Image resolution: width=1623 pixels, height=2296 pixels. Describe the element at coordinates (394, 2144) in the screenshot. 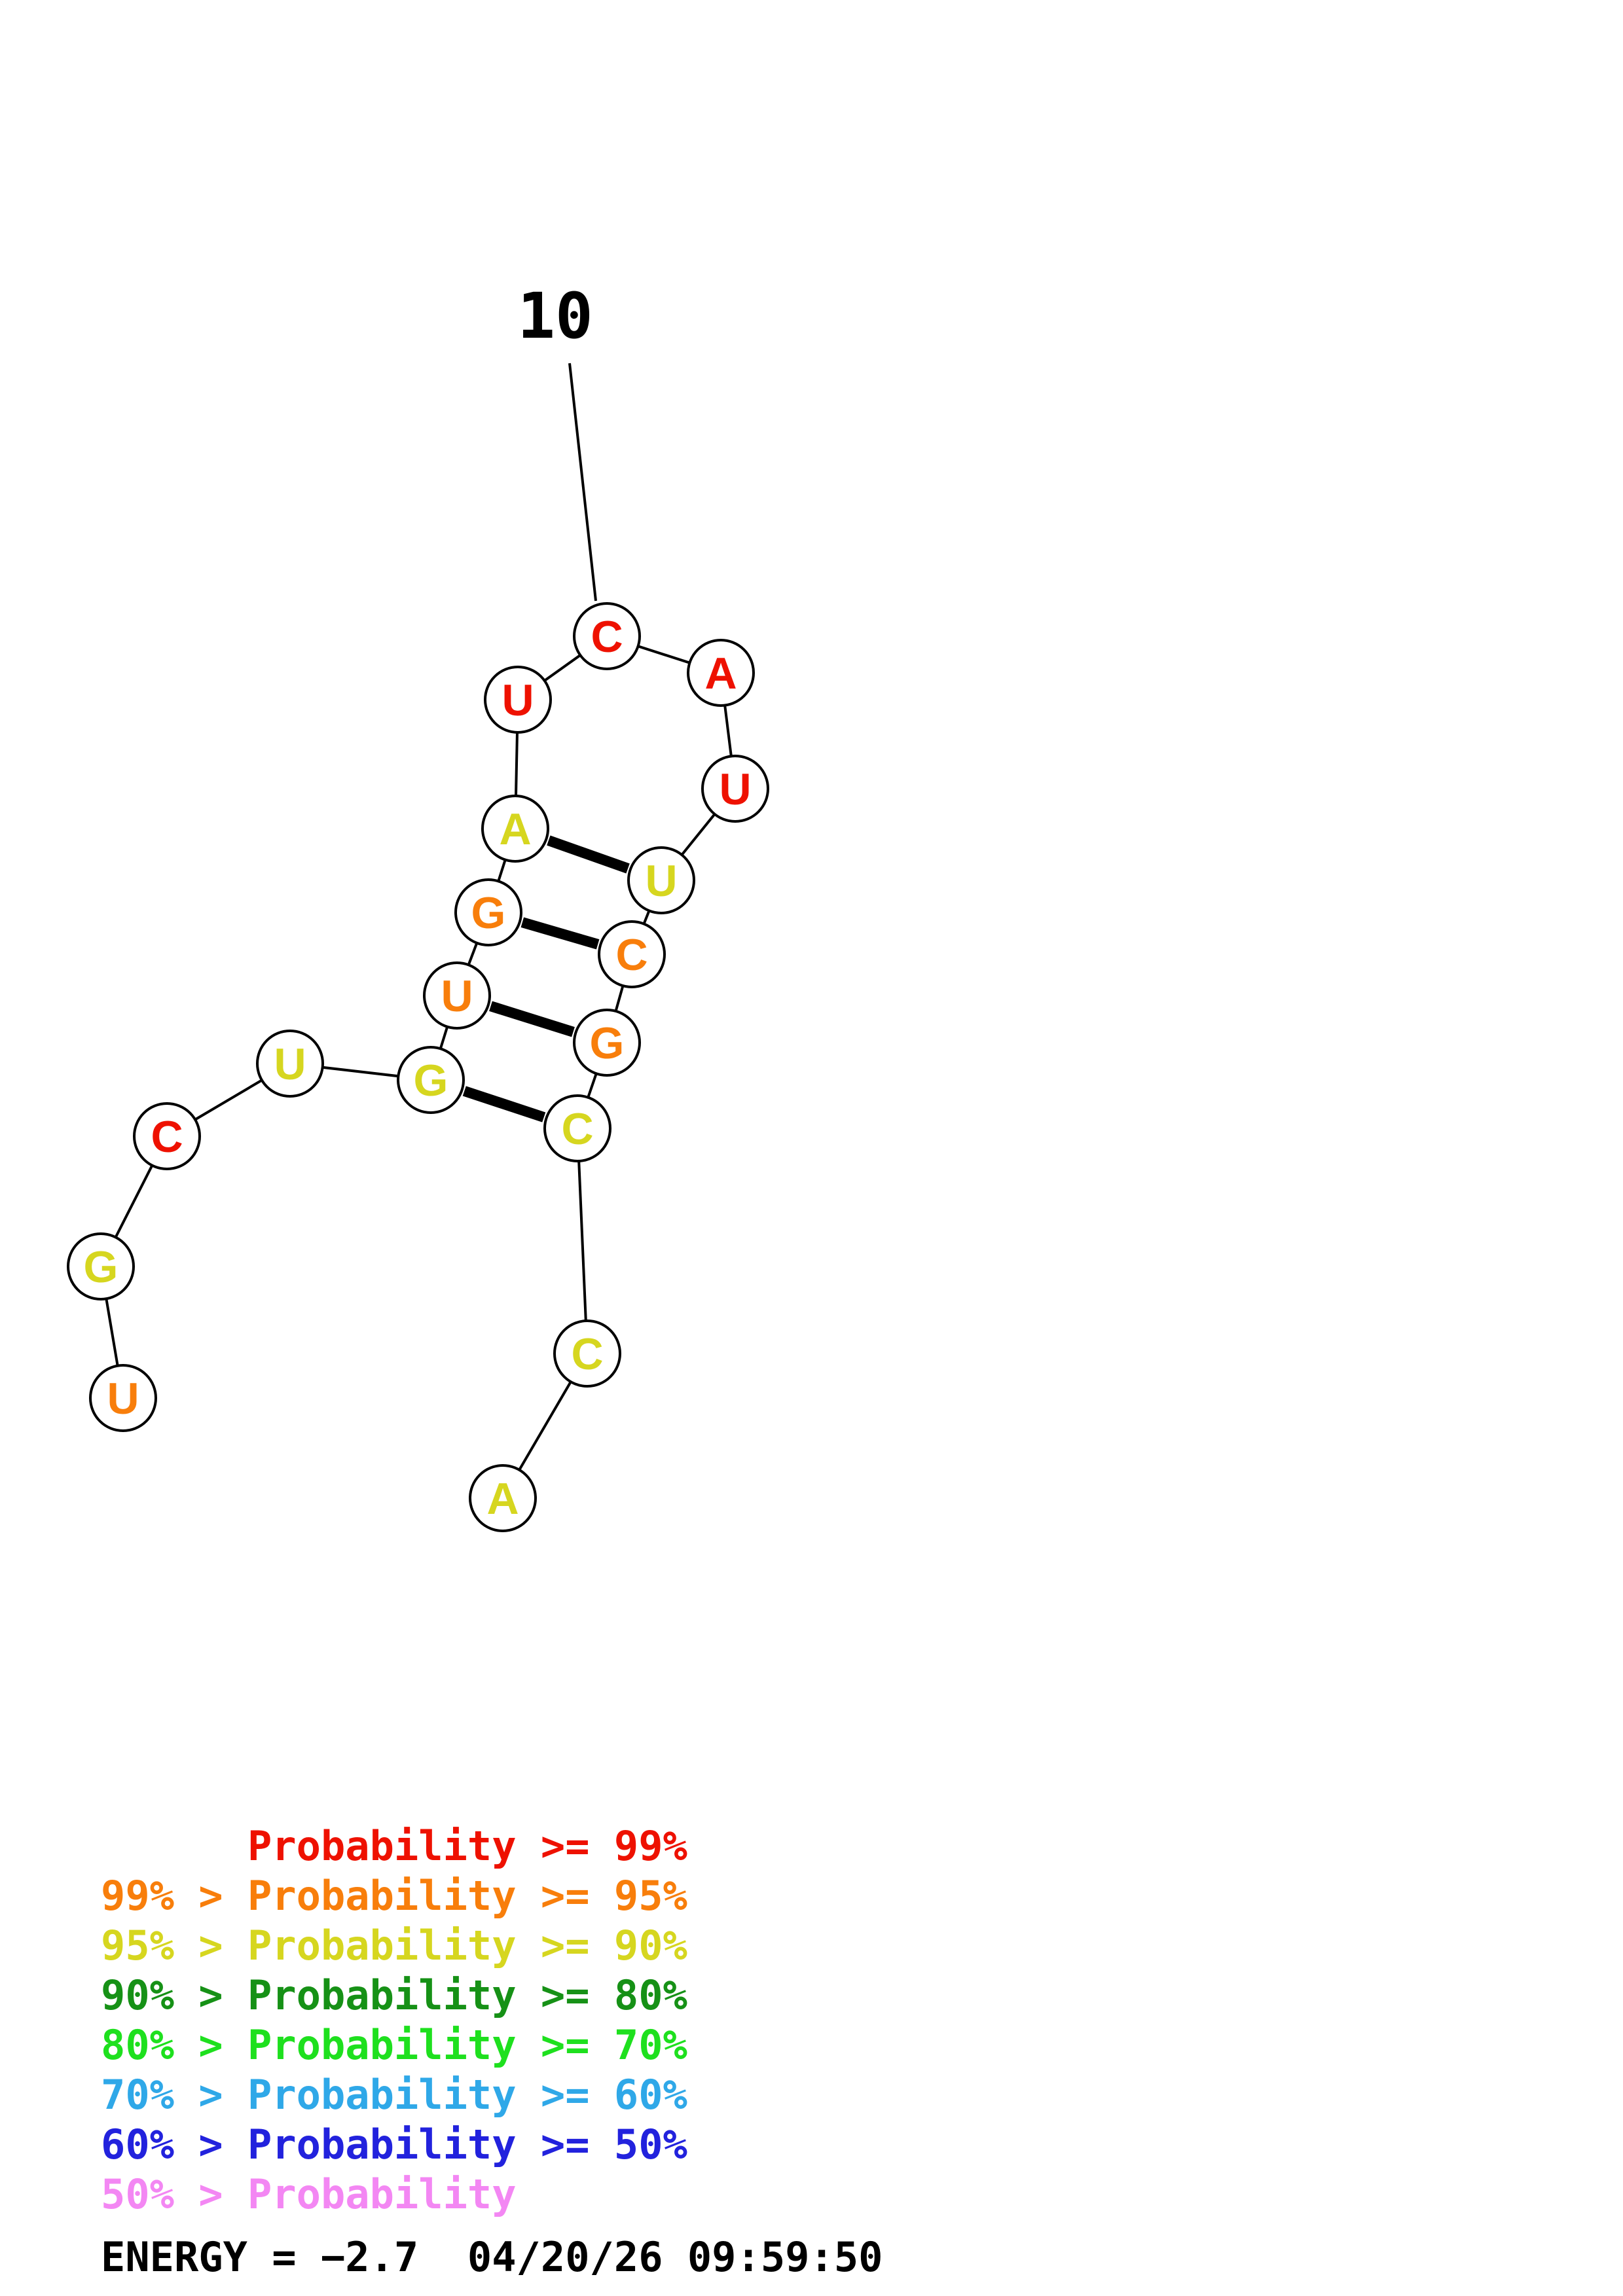

I see `legend-item: 60% > Probability >= 50%` at that location.